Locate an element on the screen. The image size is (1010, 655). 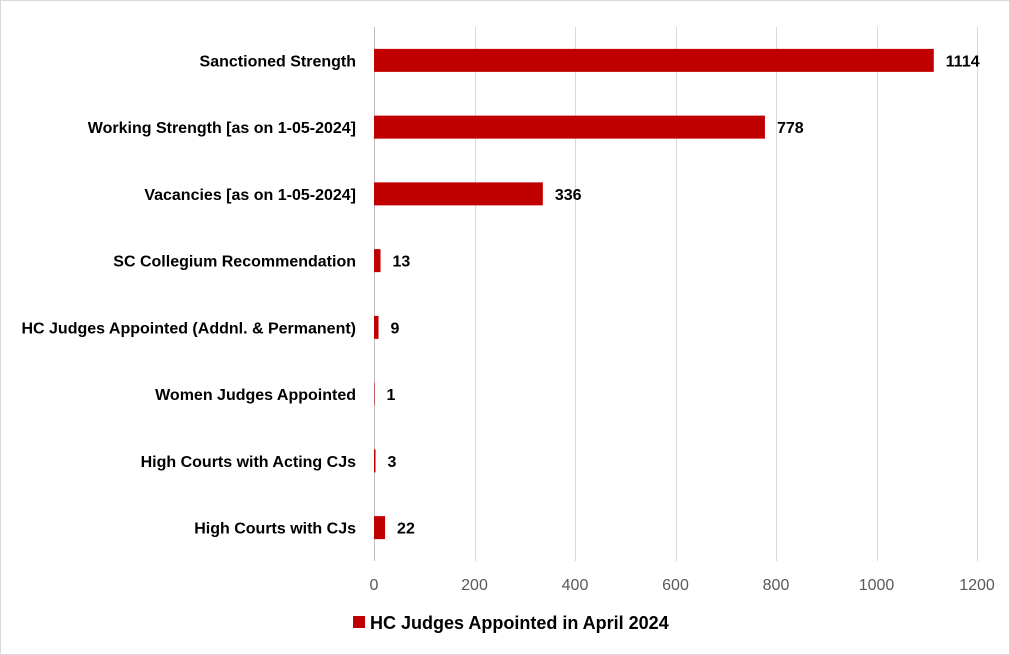
x-axis-ticks: 0 200 400 600 800 1000 1200 is located at coordinates (682, 585).